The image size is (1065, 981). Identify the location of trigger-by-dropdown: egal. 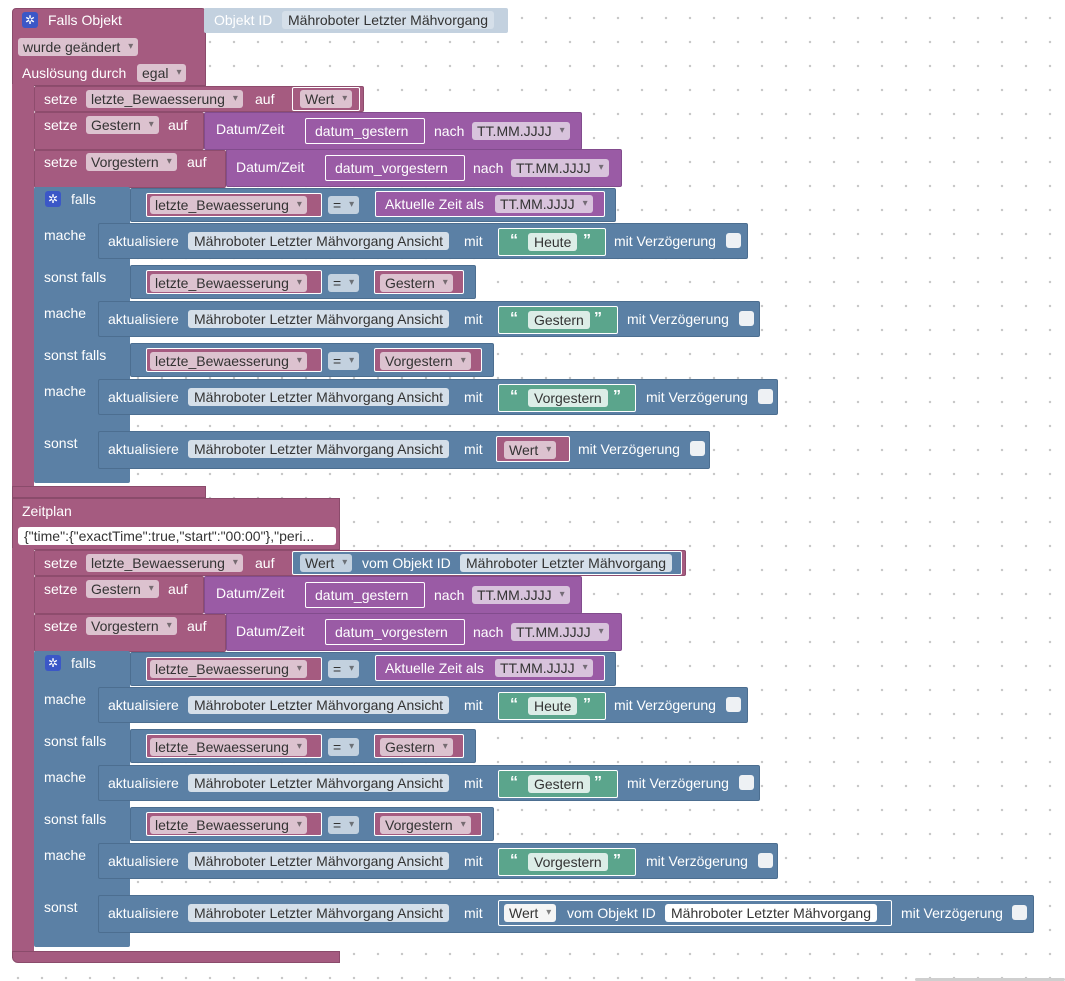
(162, 73).